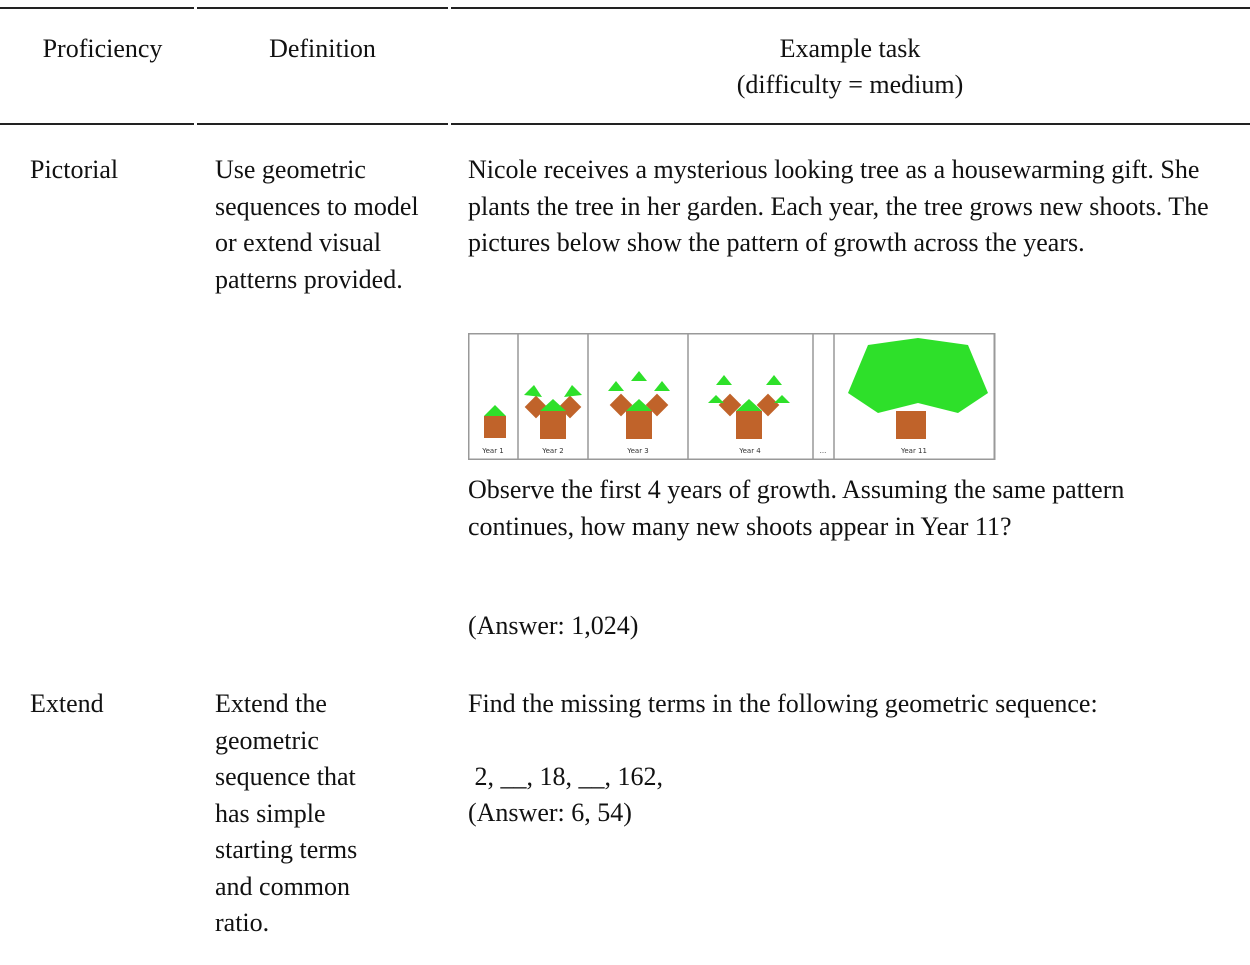 This screenshot has height=965, width=1250. I want to click on task-answer: (Answer: 6, 54), so click(550, 812).